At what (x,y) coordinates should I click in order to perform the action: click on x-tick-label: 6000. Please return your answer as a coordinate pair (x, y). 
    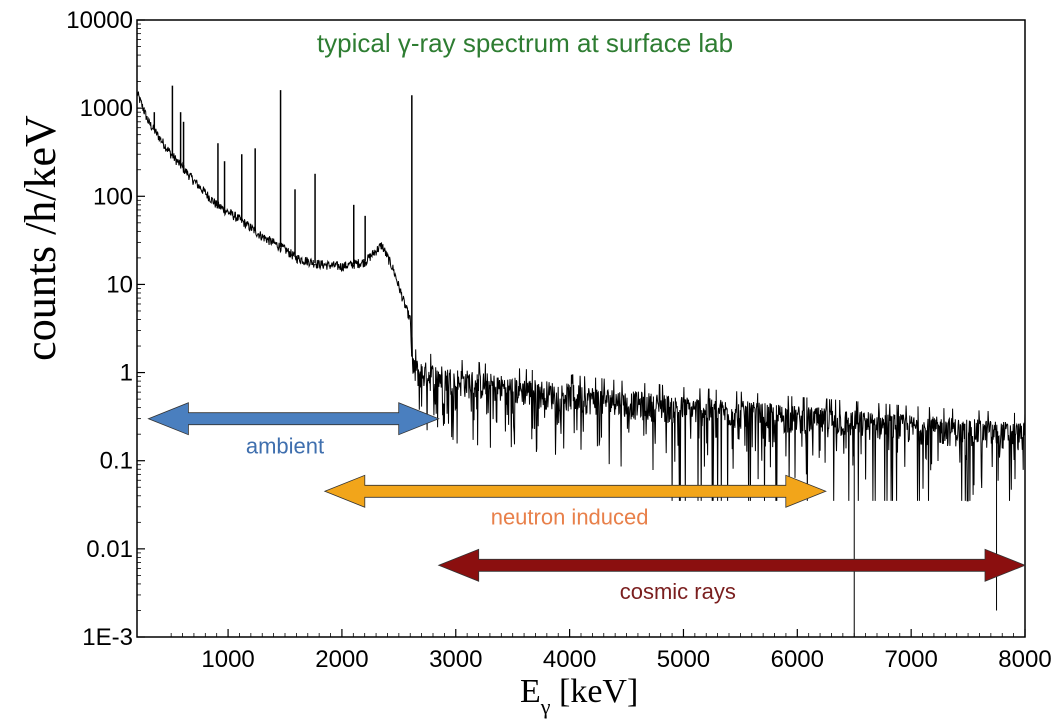
    Looking at the image, I should click on (797, 659).